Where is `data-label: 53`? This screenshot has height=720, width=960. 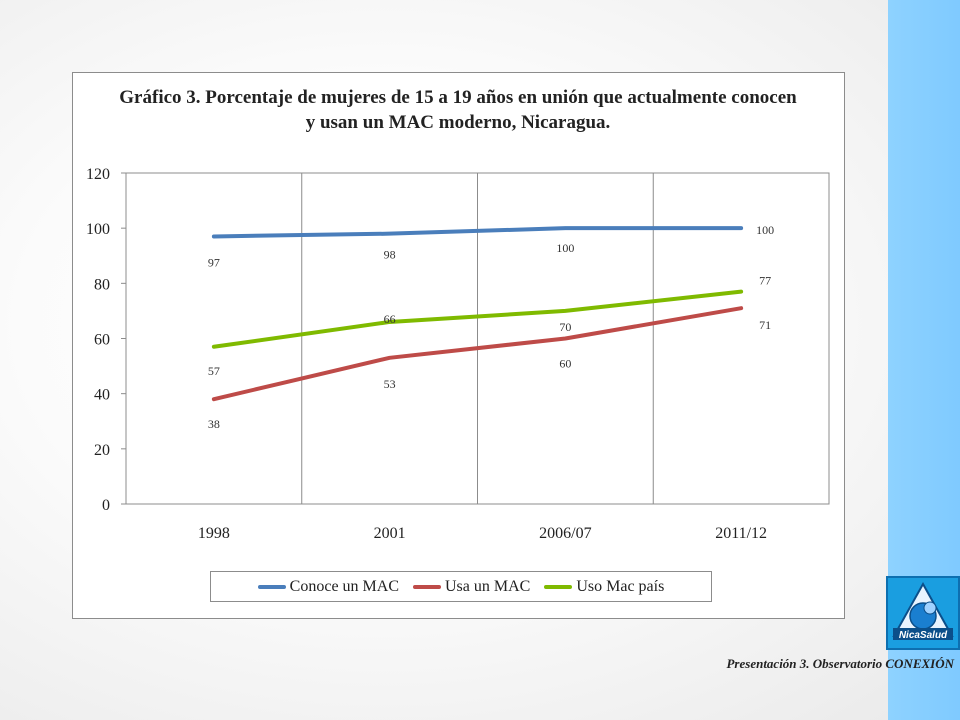 data-label: 53 is located at coordinates (390, 384).